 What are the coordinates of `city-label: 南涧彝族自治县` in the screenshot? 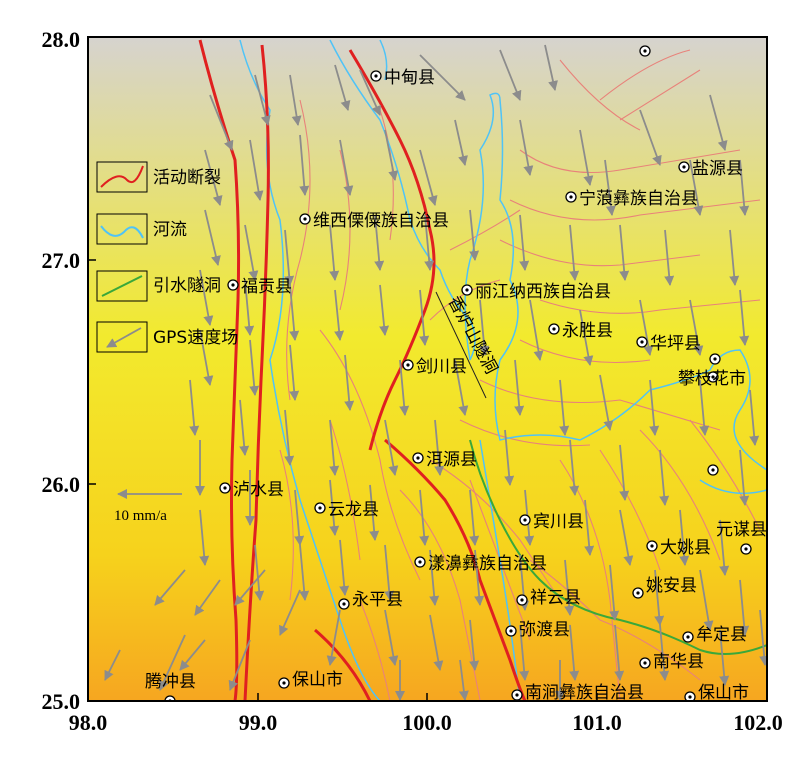 It's located at (584, 693).